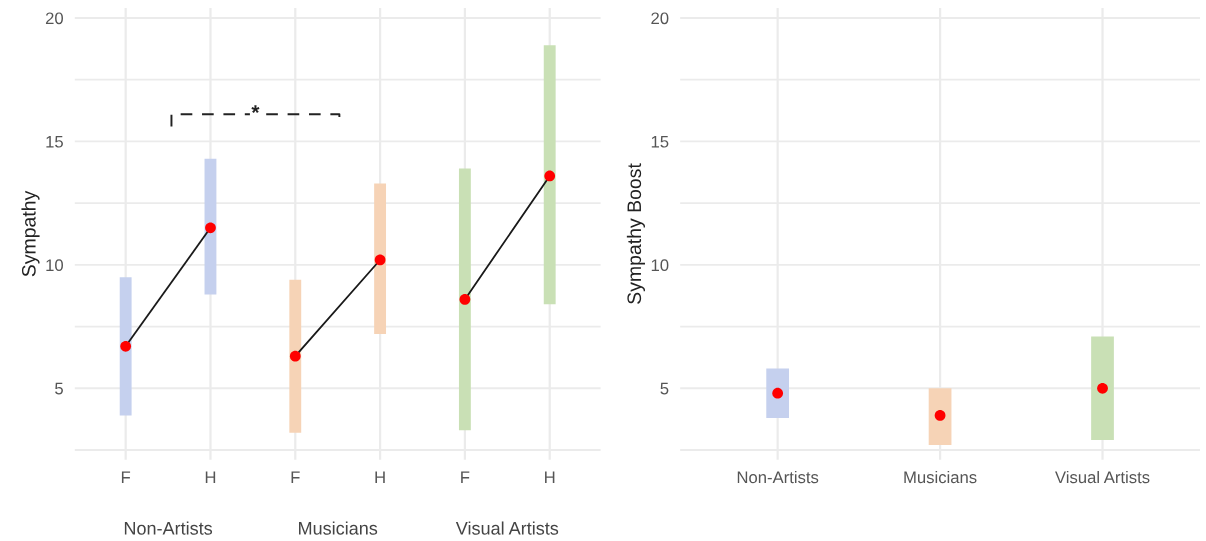 This screenshot has height=541, width=1206. What do you see at coordinates (1102, 477) in the screenshot?
I see `x-tick-label: Visual Artists` at bounding box center [1102, 477].